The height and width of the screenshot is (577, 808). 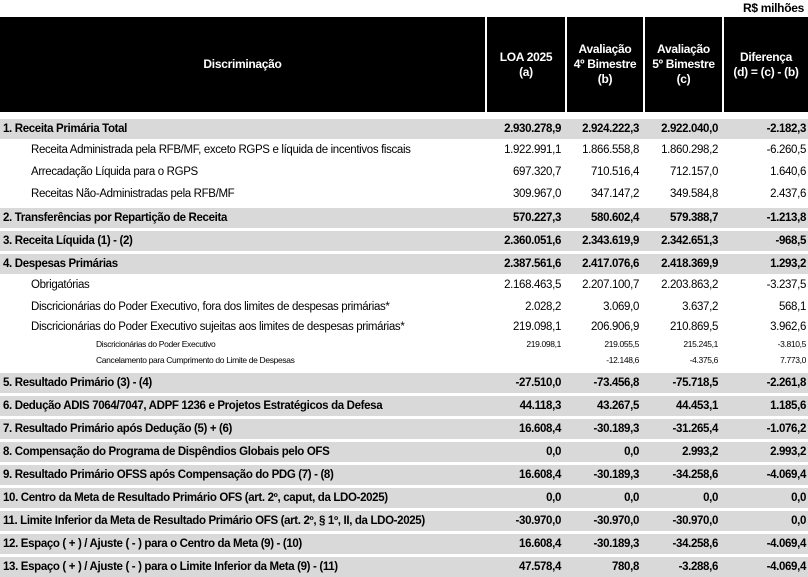 I want to click on row-value: -6.260,5, so click(x=786, y=150).